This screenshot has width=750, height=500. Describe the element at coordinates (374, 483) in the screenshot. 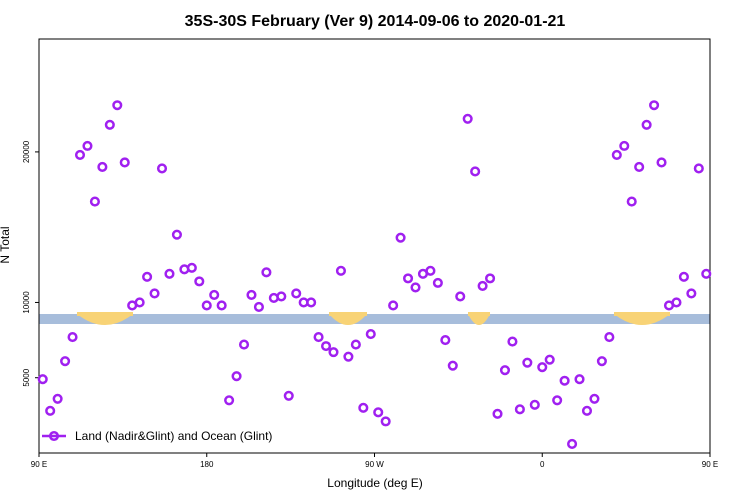

I see `x-axis-label: Longitude (deg E)` at that location.